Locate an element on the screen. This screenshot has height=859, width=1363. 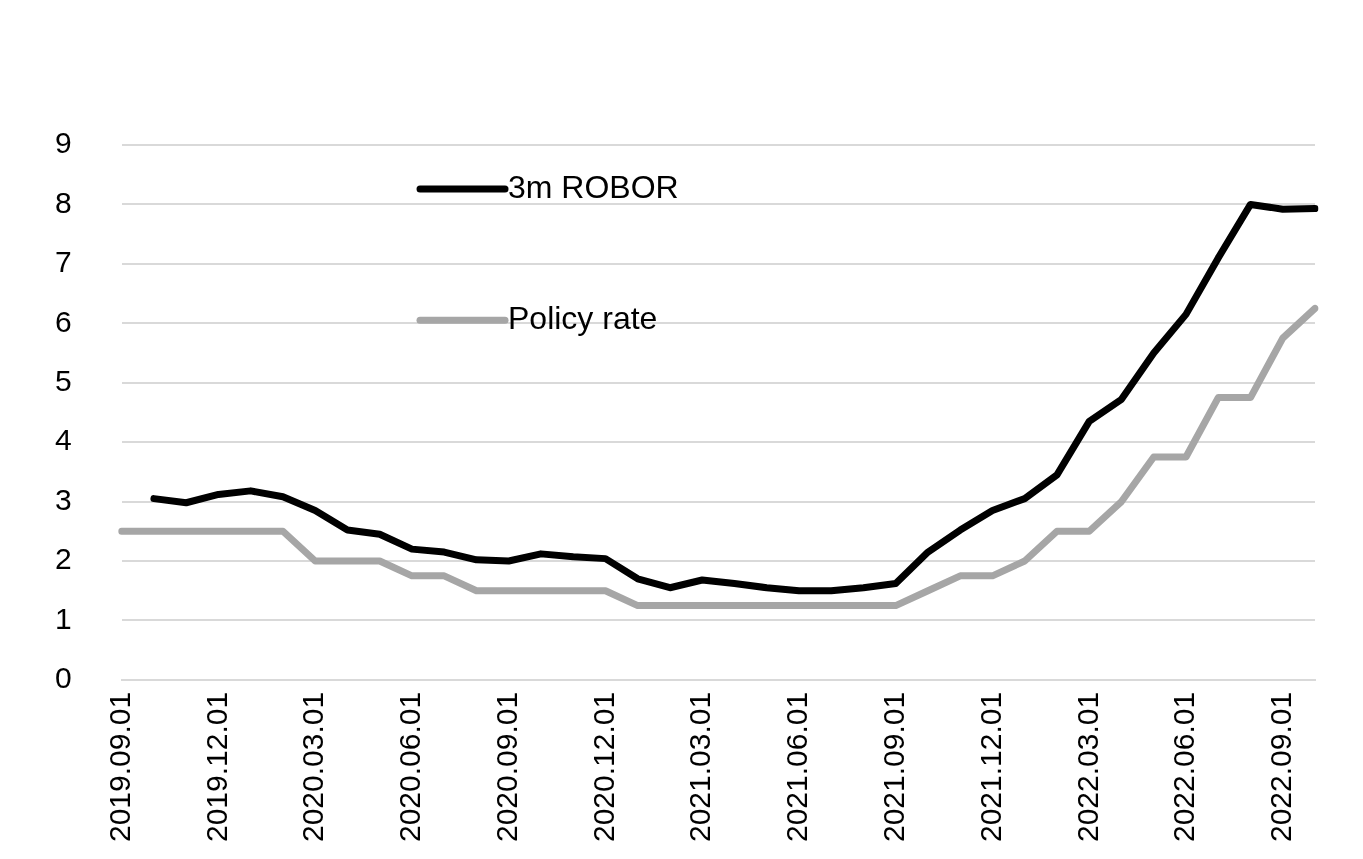
y-tick-label: 8 is located at coordinates (63, 202).